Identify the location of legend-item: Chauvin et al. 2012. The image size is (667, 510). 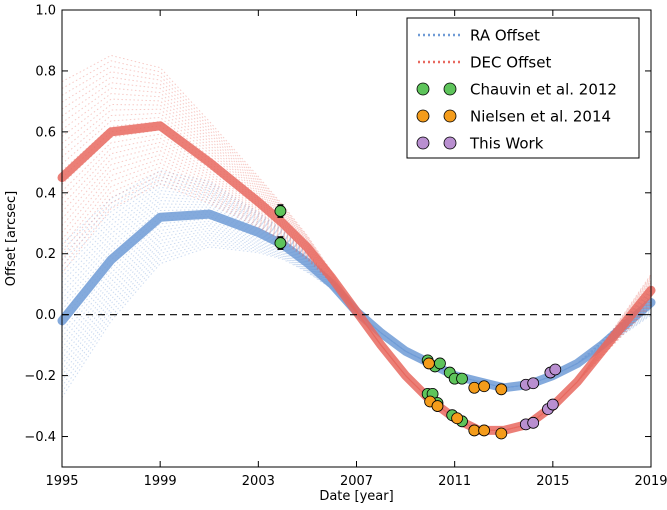
(516, 90).